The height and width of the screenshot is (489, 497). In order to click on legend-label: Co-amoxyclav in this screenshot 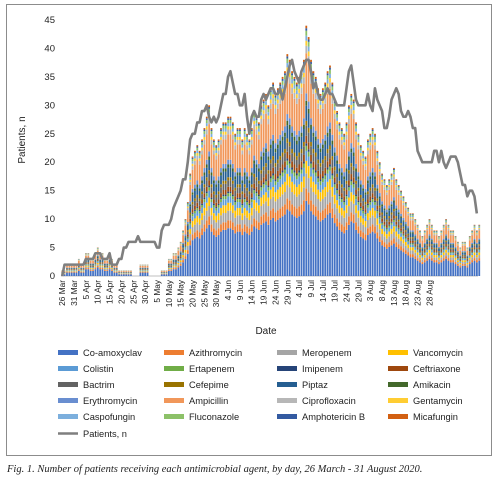, I will do `click(112, 353)`.